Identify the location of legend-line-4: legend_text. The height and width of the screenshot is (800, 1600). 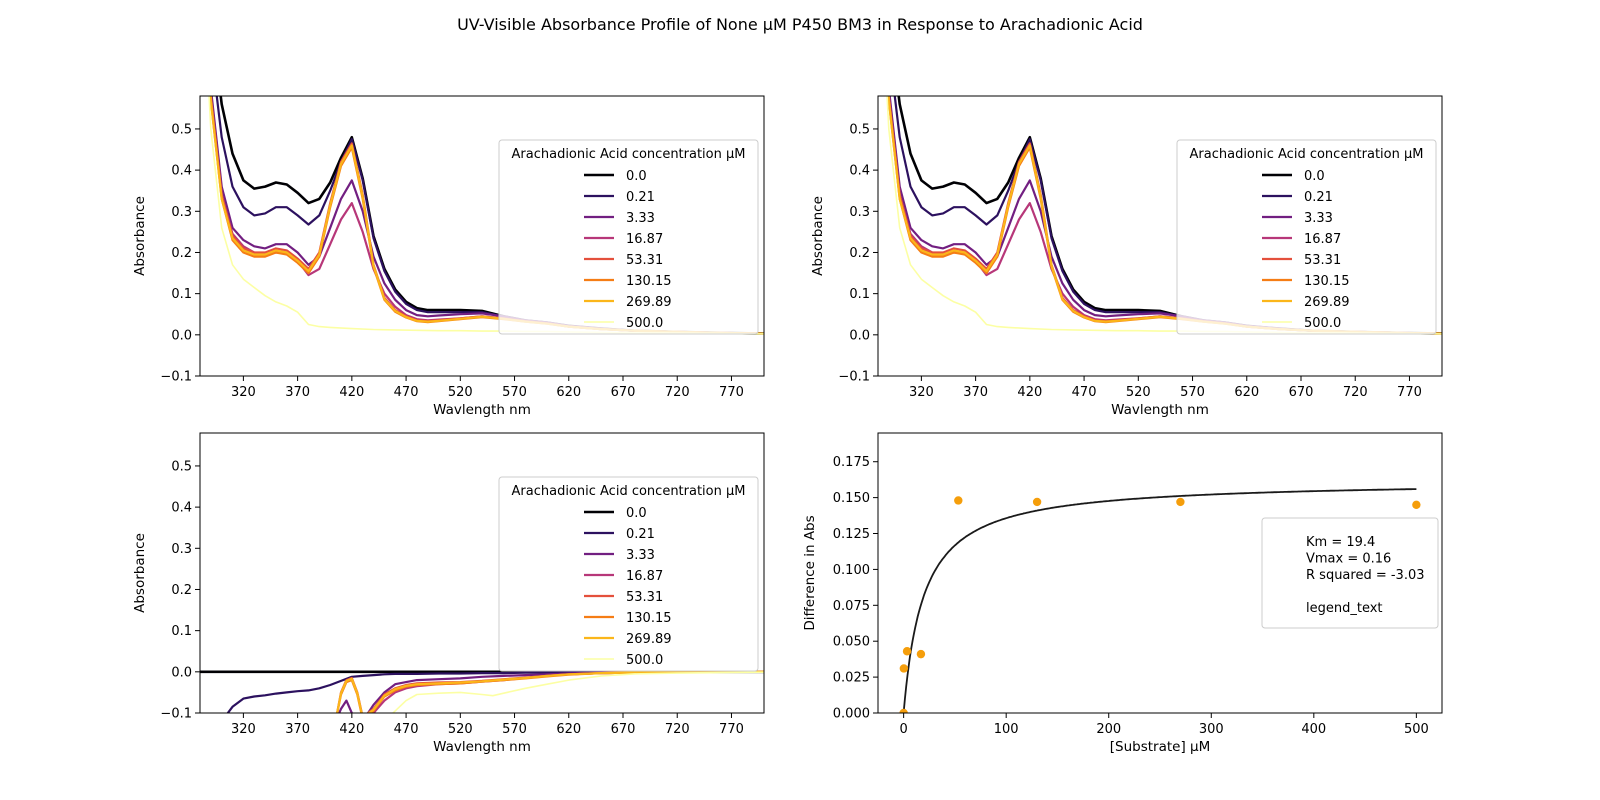
(1344, 608).